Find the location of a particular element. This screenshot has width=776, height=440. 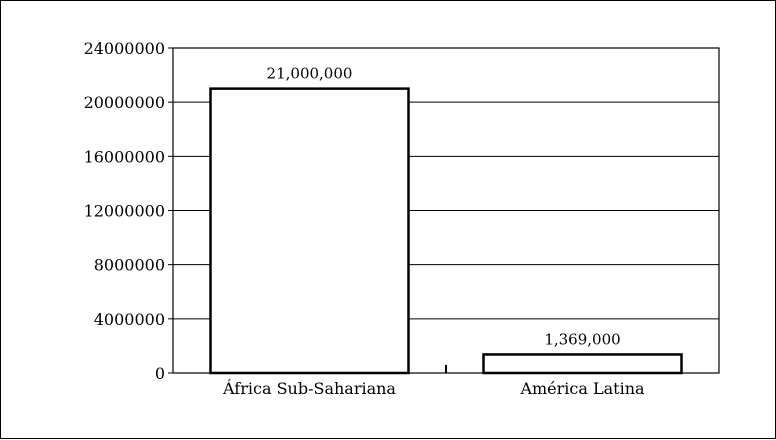

y-tick-label: 4000000 is located at coordinates (129, 319).